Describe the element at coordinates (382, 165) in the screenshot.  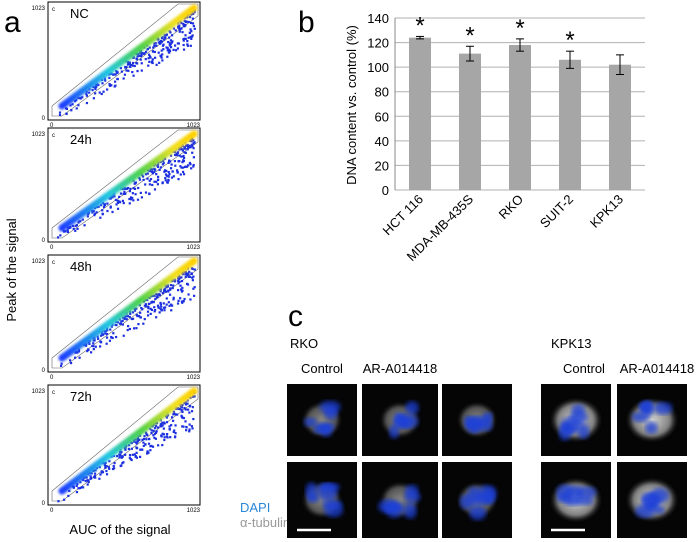
I see `y-tick-label: 20` at that location.